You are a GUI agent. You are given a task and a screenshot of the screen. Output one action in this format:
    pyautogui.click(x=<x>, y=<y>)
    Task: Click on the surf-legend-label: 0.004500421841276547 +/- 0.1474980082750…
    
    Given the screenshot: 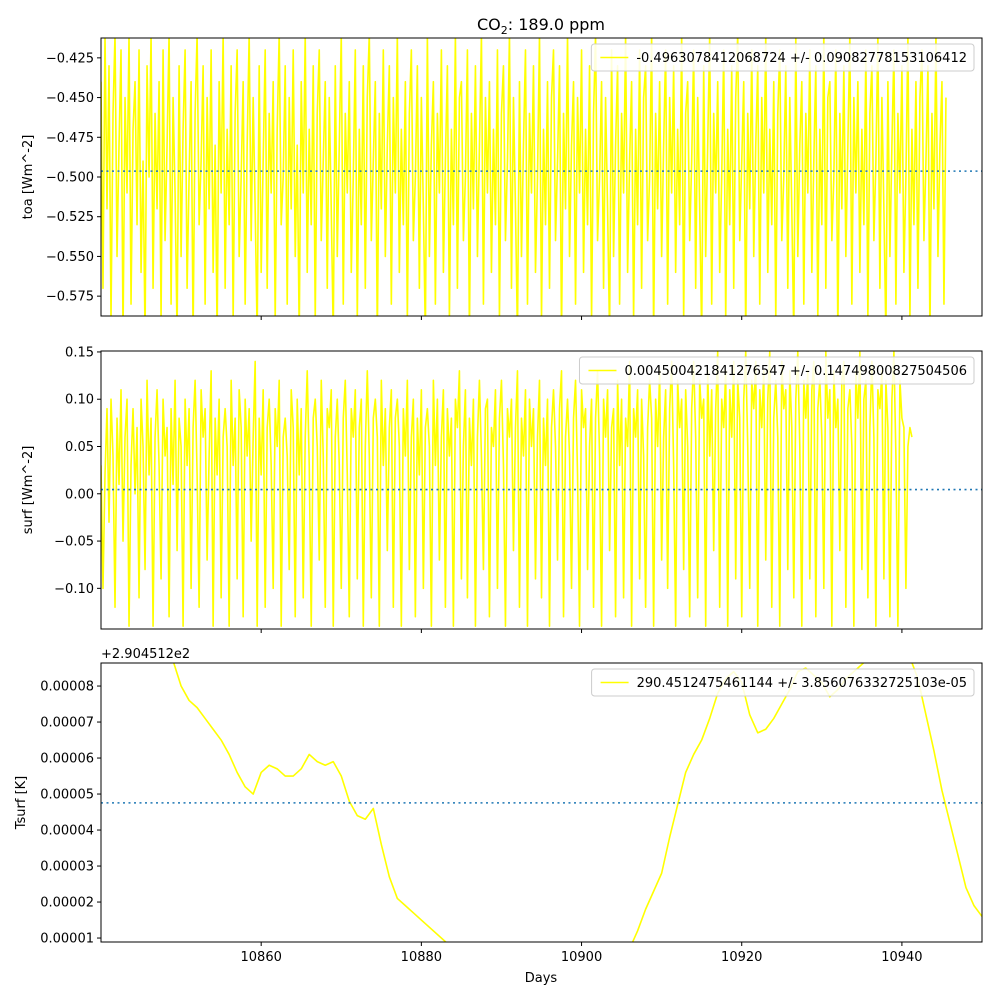 What is the action you would take?
    pyautogui.click(x=795, y=371)
    